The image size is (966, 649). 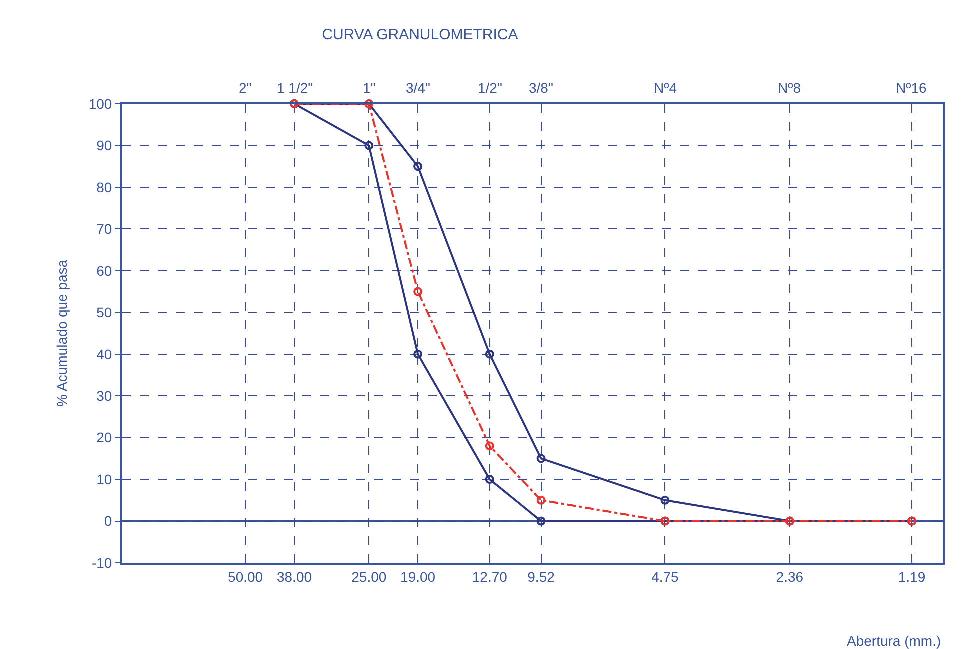 What do you see at coordinates (666, 576) in the screenshot?
I see `x-tick-label: 4.75` at bounding box center [666, 576].